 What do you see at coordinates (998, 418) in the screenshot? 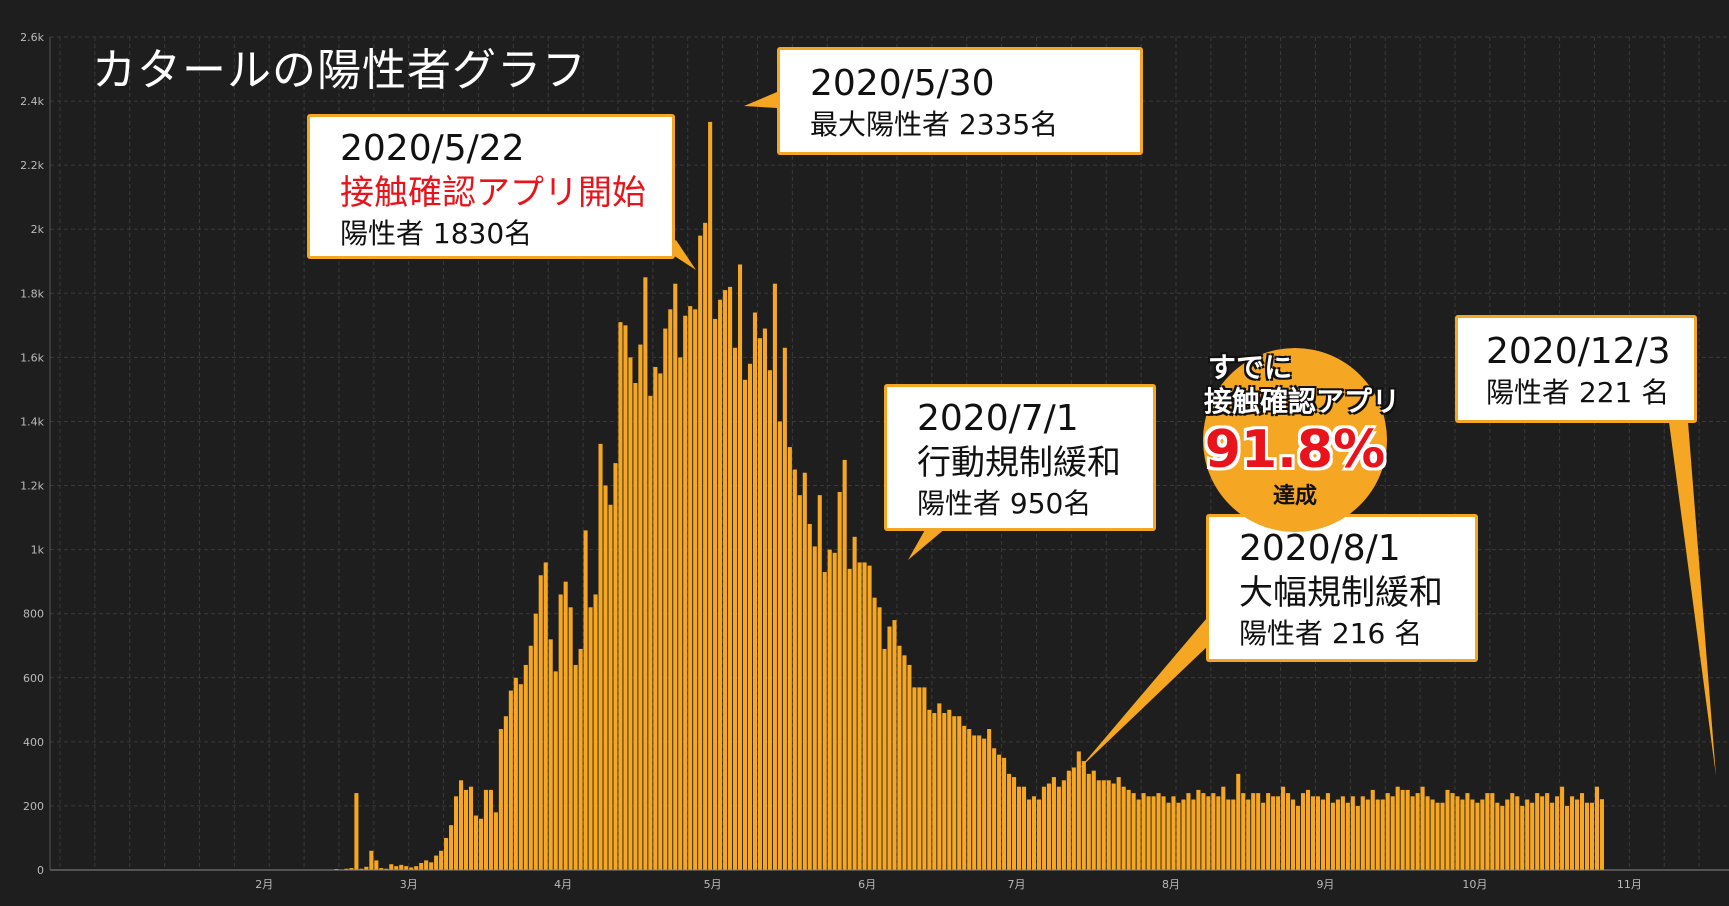
I see `callout-date: 2020/7/1` at bounding box center [998, 418].